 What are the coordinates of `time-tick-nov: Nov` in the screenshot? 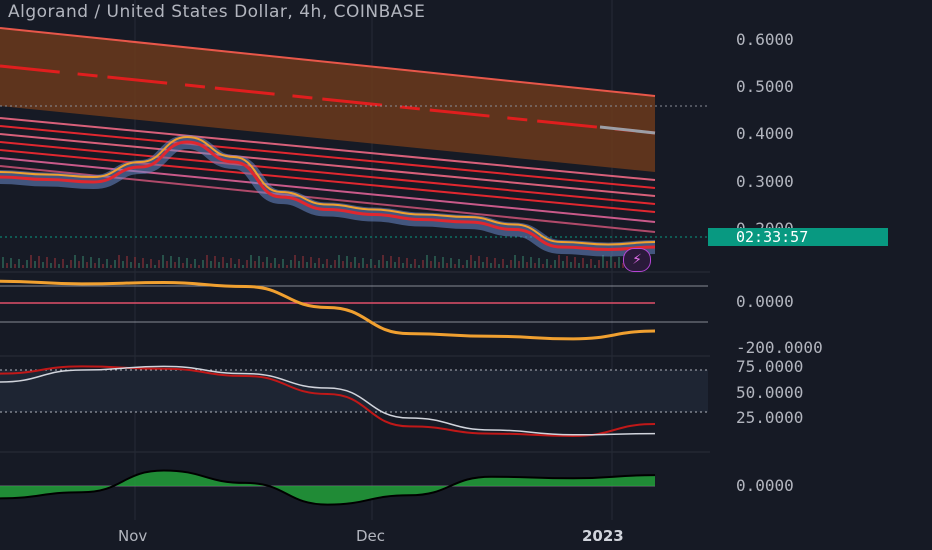 It's located at (133, 536).